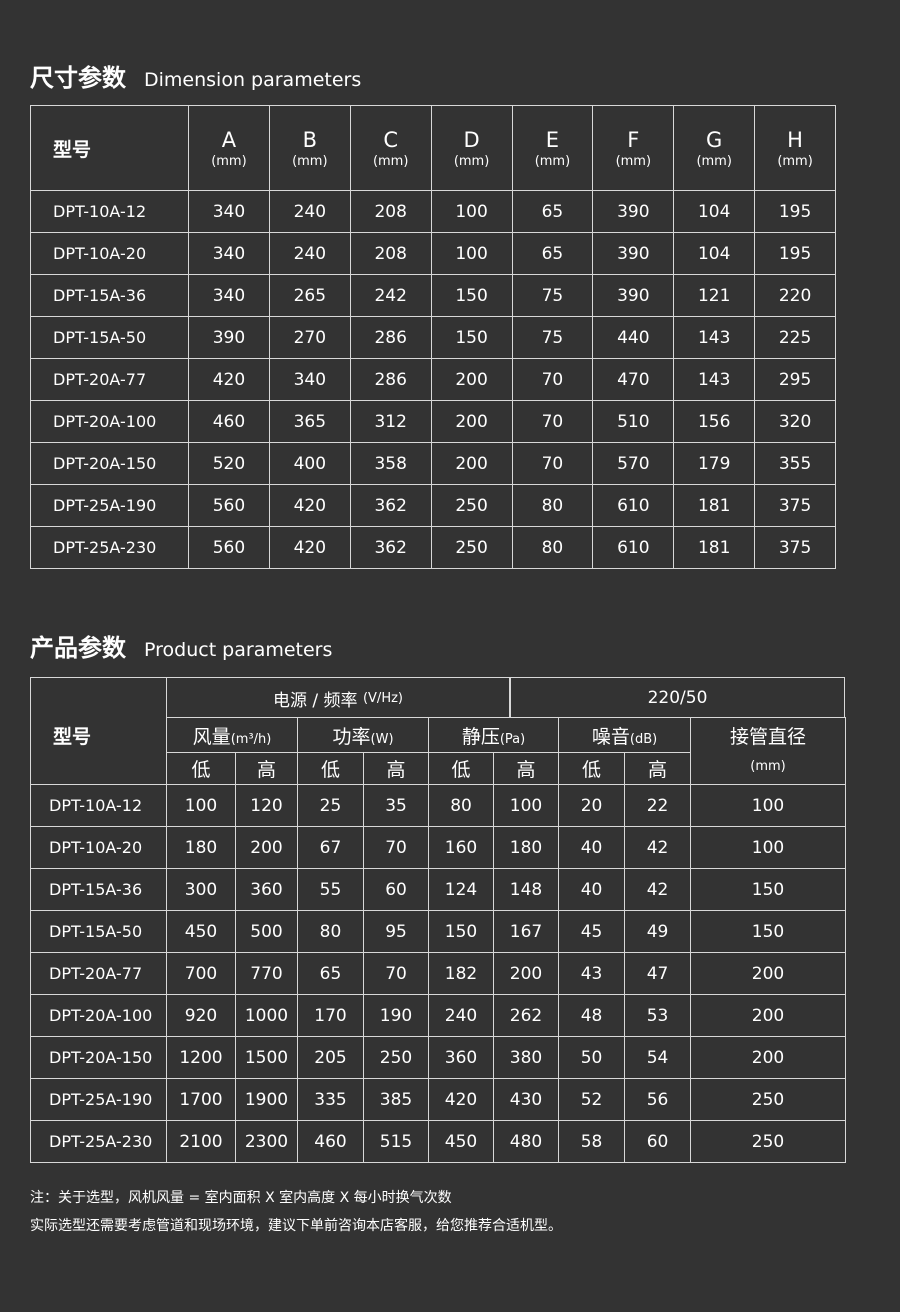 The image size is (900, 1312). What do you see at coordinates (677, 697) in the screenshot?
I see `power-value: 220/50` at bounding box center [677, 697].